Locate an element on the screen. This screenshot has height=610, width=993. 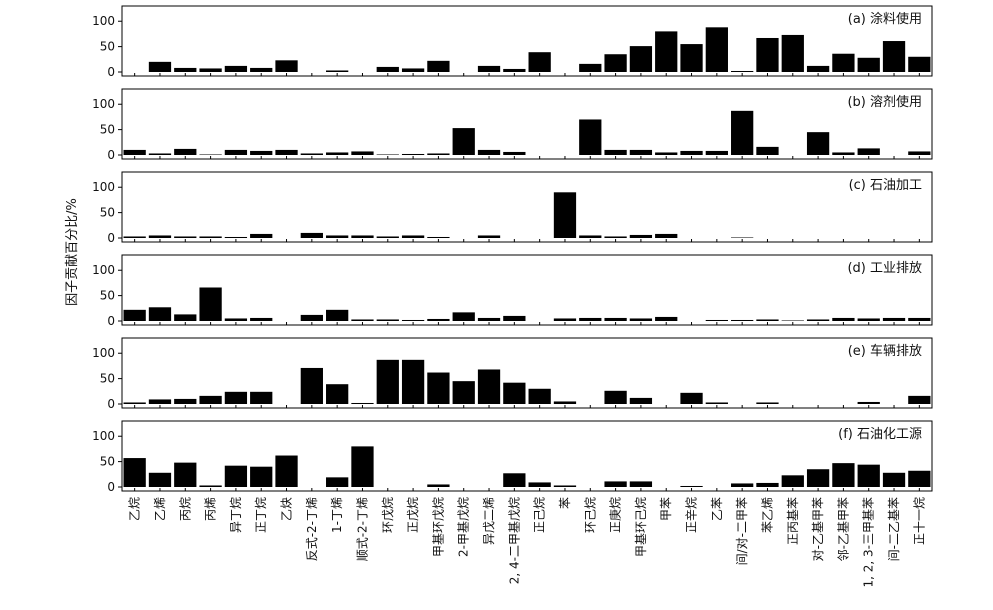
y-tick-label: 0 is located at coordinates (111, 487).